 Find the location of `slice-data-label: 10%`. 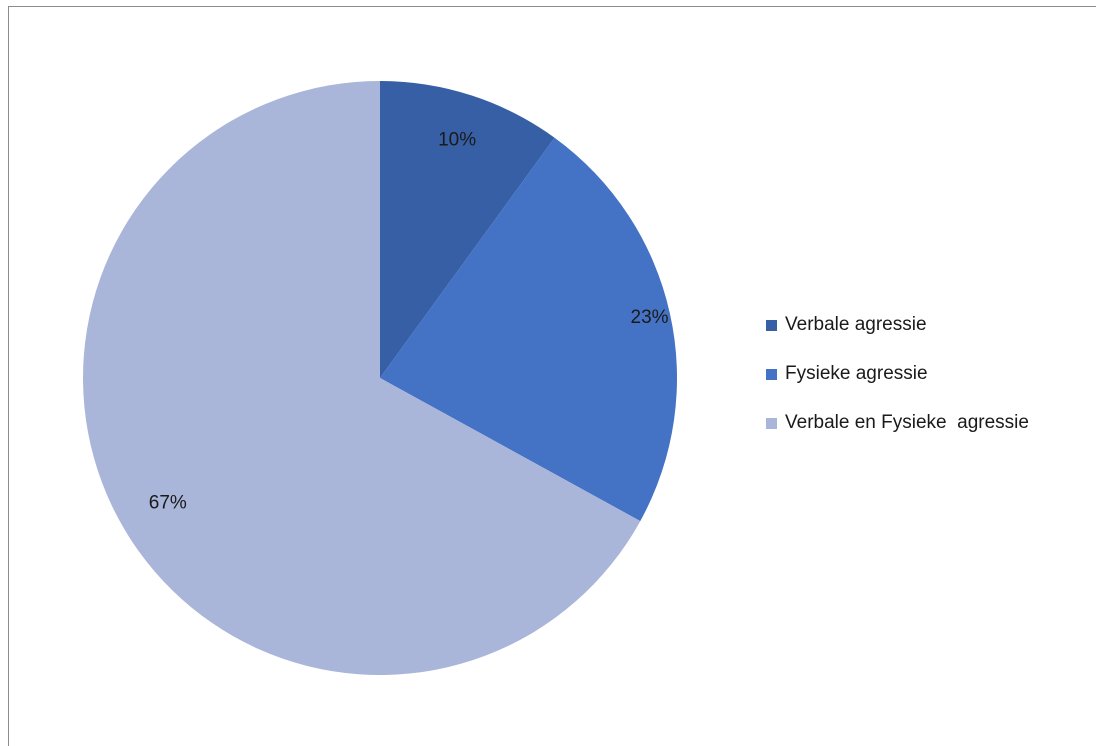

slice-data-label: 10% is located at coordinates (457, 140).